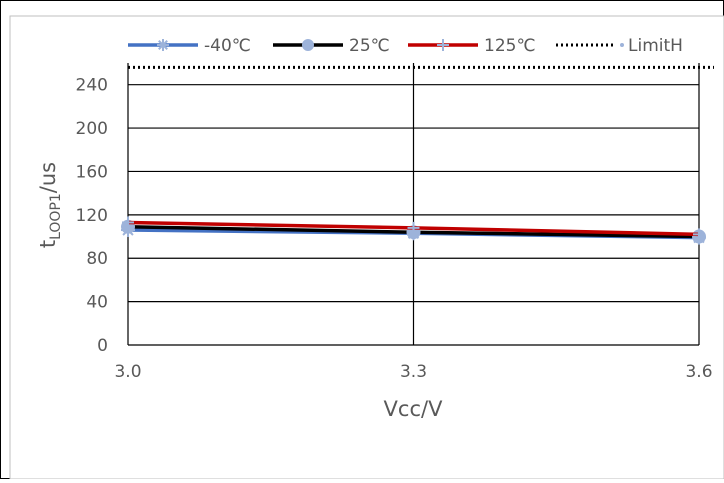  I want to click on legend: -40℃ 25℃ 125℃ LimitH, so click(405, 46).